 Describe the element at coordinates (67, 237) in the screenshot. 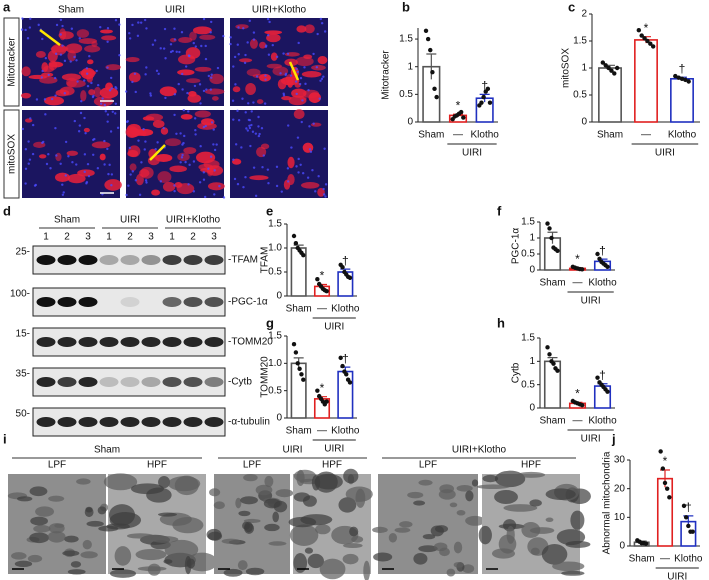

I see `lane-number: 2` at that location.